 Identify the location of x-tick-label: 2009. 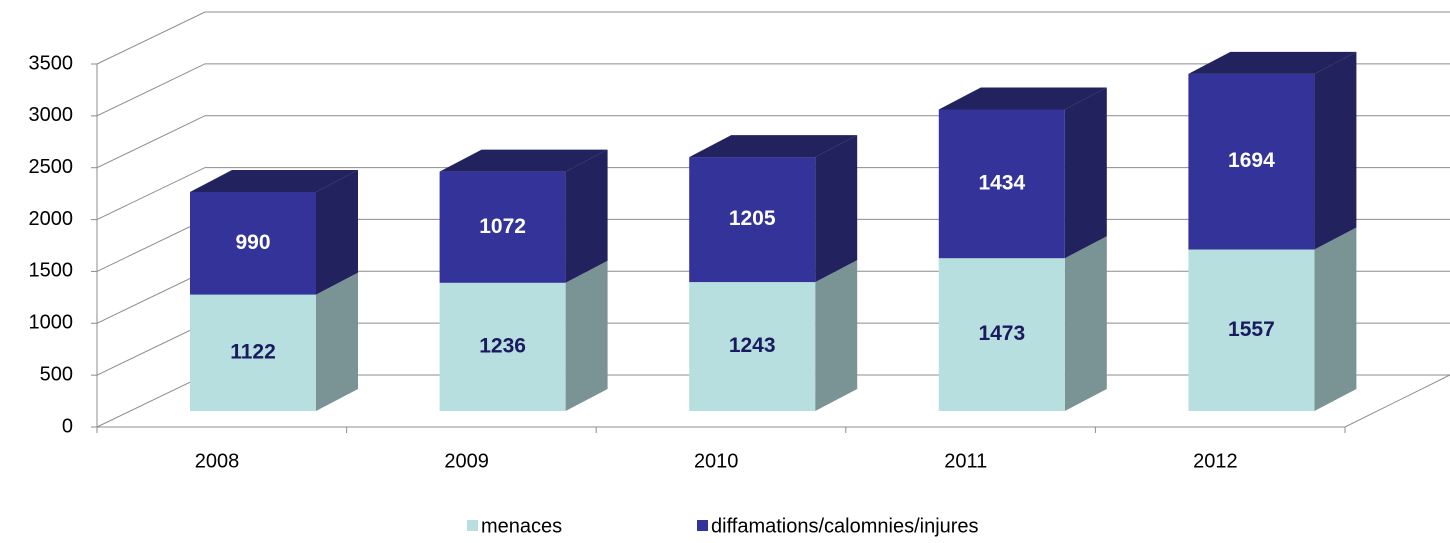
(466, 461).